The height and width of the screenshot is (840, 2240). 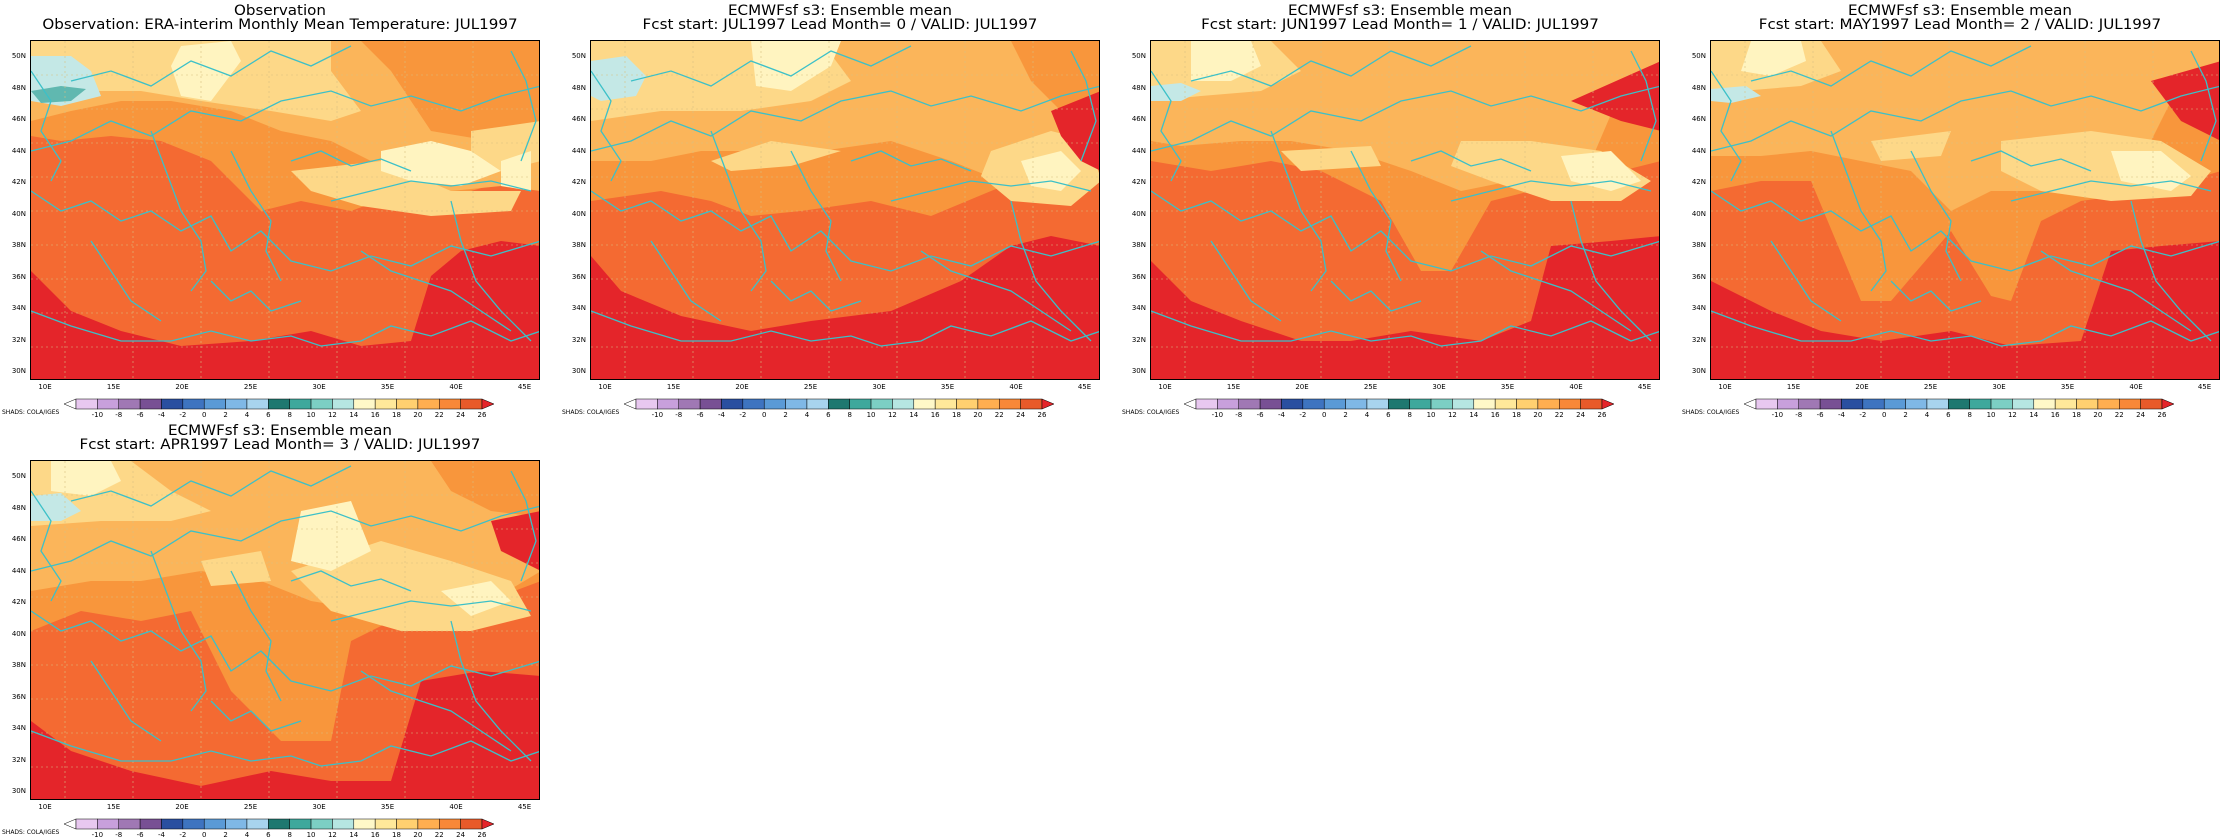 I want to click on lon-label: 20E, so click(x=182, y=387).